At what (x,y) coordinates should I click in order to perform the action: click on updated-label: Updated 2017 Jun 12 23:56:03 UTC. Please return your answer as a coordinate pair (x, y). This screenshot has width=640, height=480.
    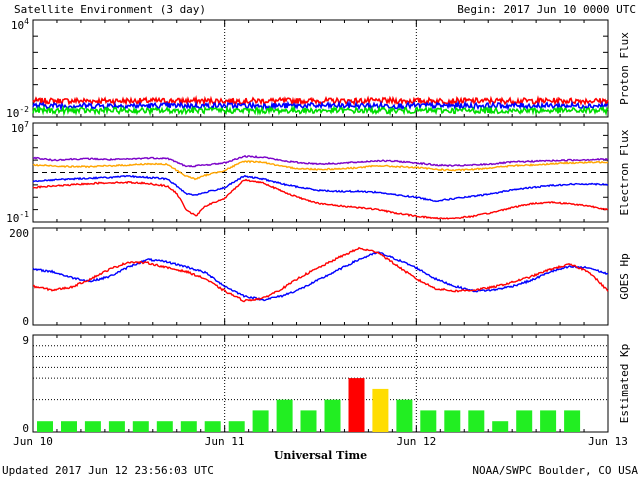
    Looking at the image, I should click on (108, 470).